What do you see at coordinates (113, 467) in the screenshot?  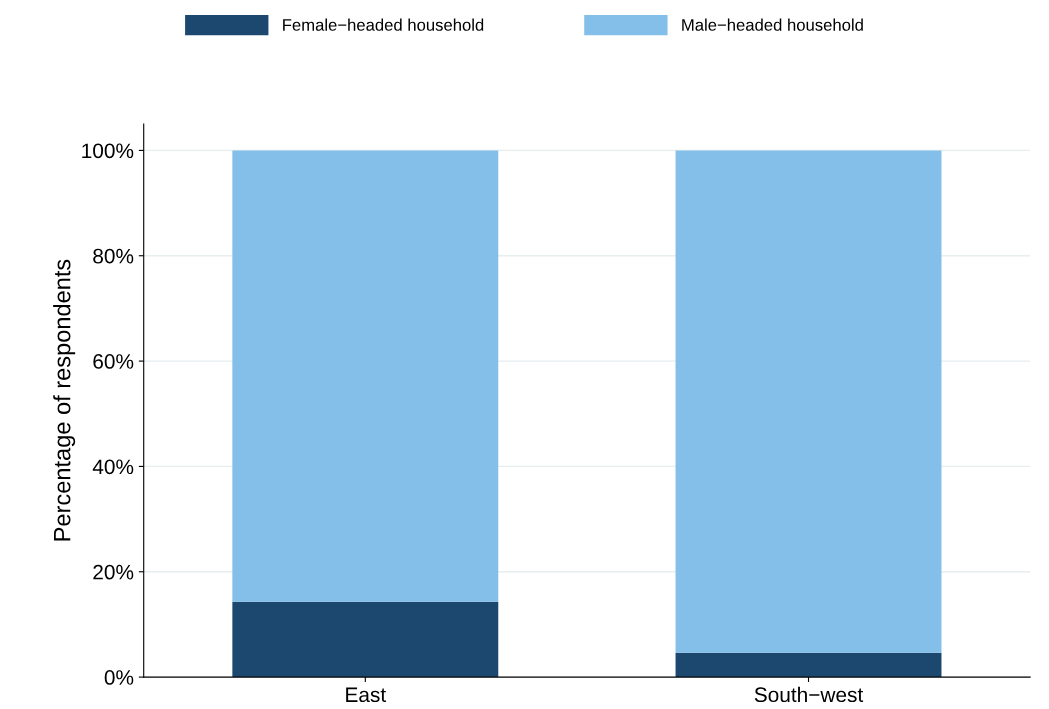 I see `y-tick-label: 40%` at bounding box center [113, 467].